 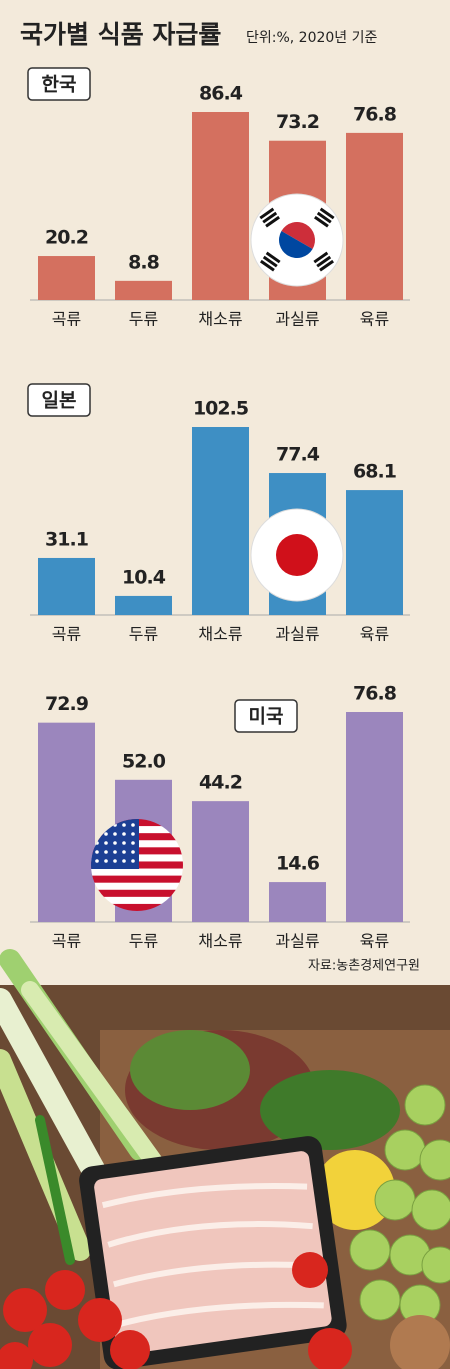 I want to click on subtitle: 단위:%, 2020년 기준, so click(x=312, y=38).